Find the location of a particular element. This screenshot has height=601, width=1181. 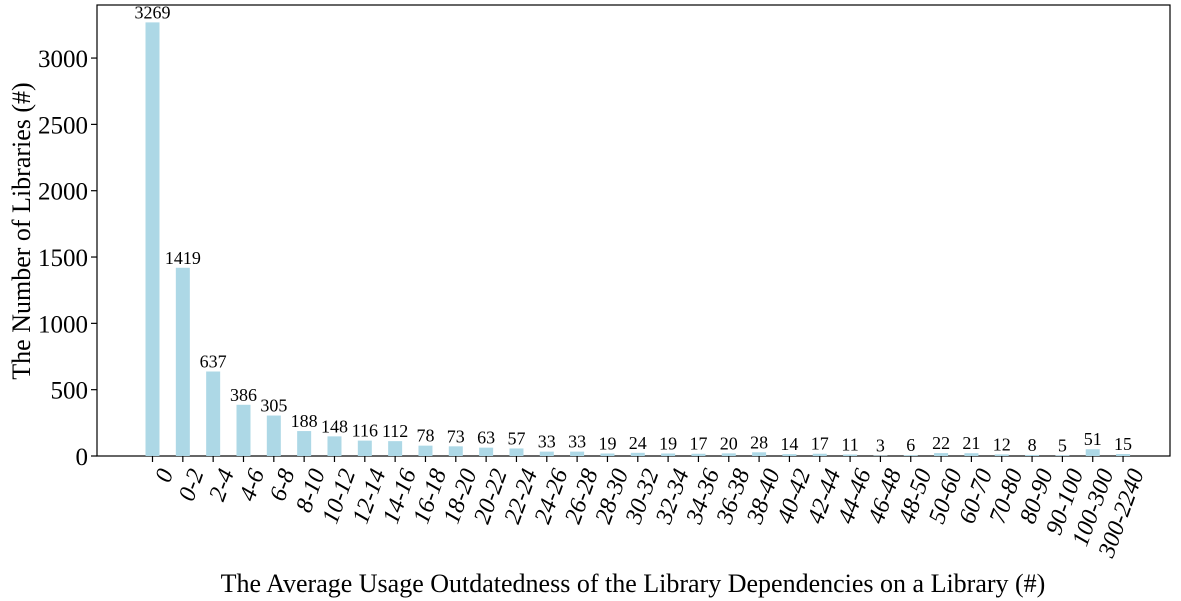

y-tick-label: 2500 is located at coordinates (63, 125).